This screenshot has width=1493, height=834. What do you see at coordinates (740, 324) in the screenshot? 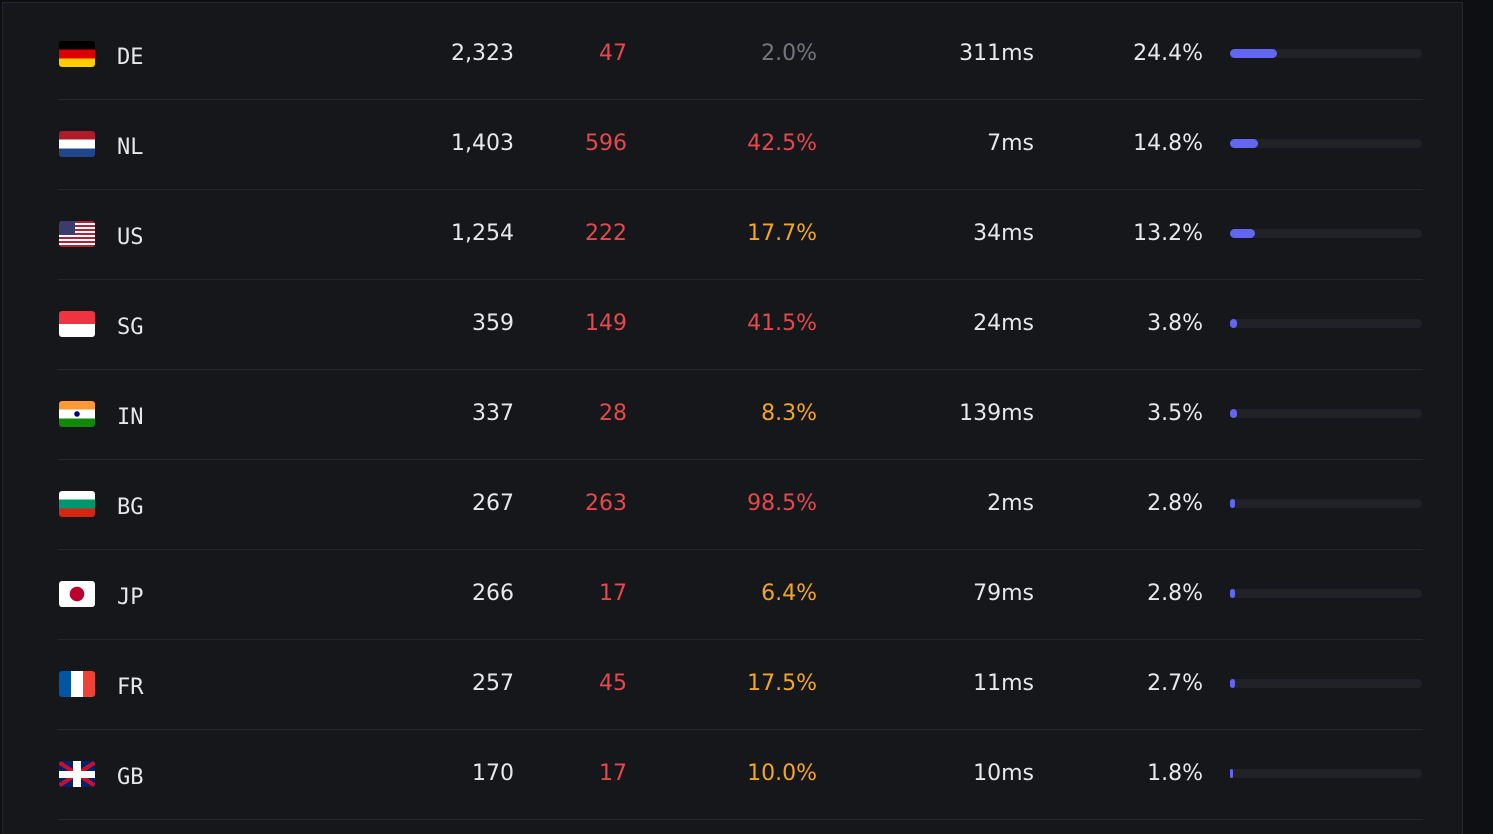
I see `table-row: SG 359 149 41.5% 24ms 3.8%` at bounding box center [740, 324].